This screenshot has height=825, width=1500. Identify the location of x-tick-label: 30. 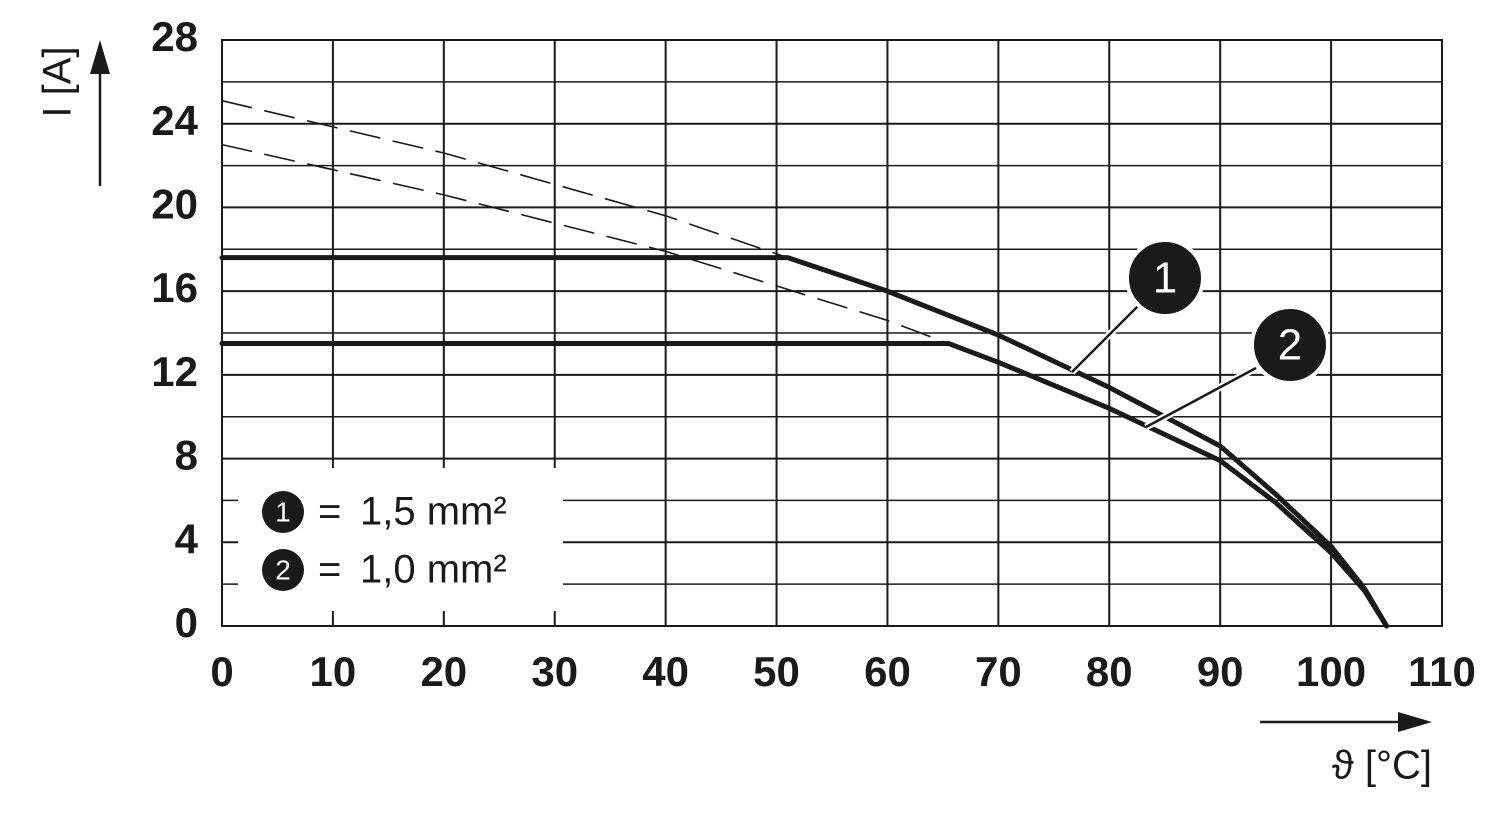
(554, 671).